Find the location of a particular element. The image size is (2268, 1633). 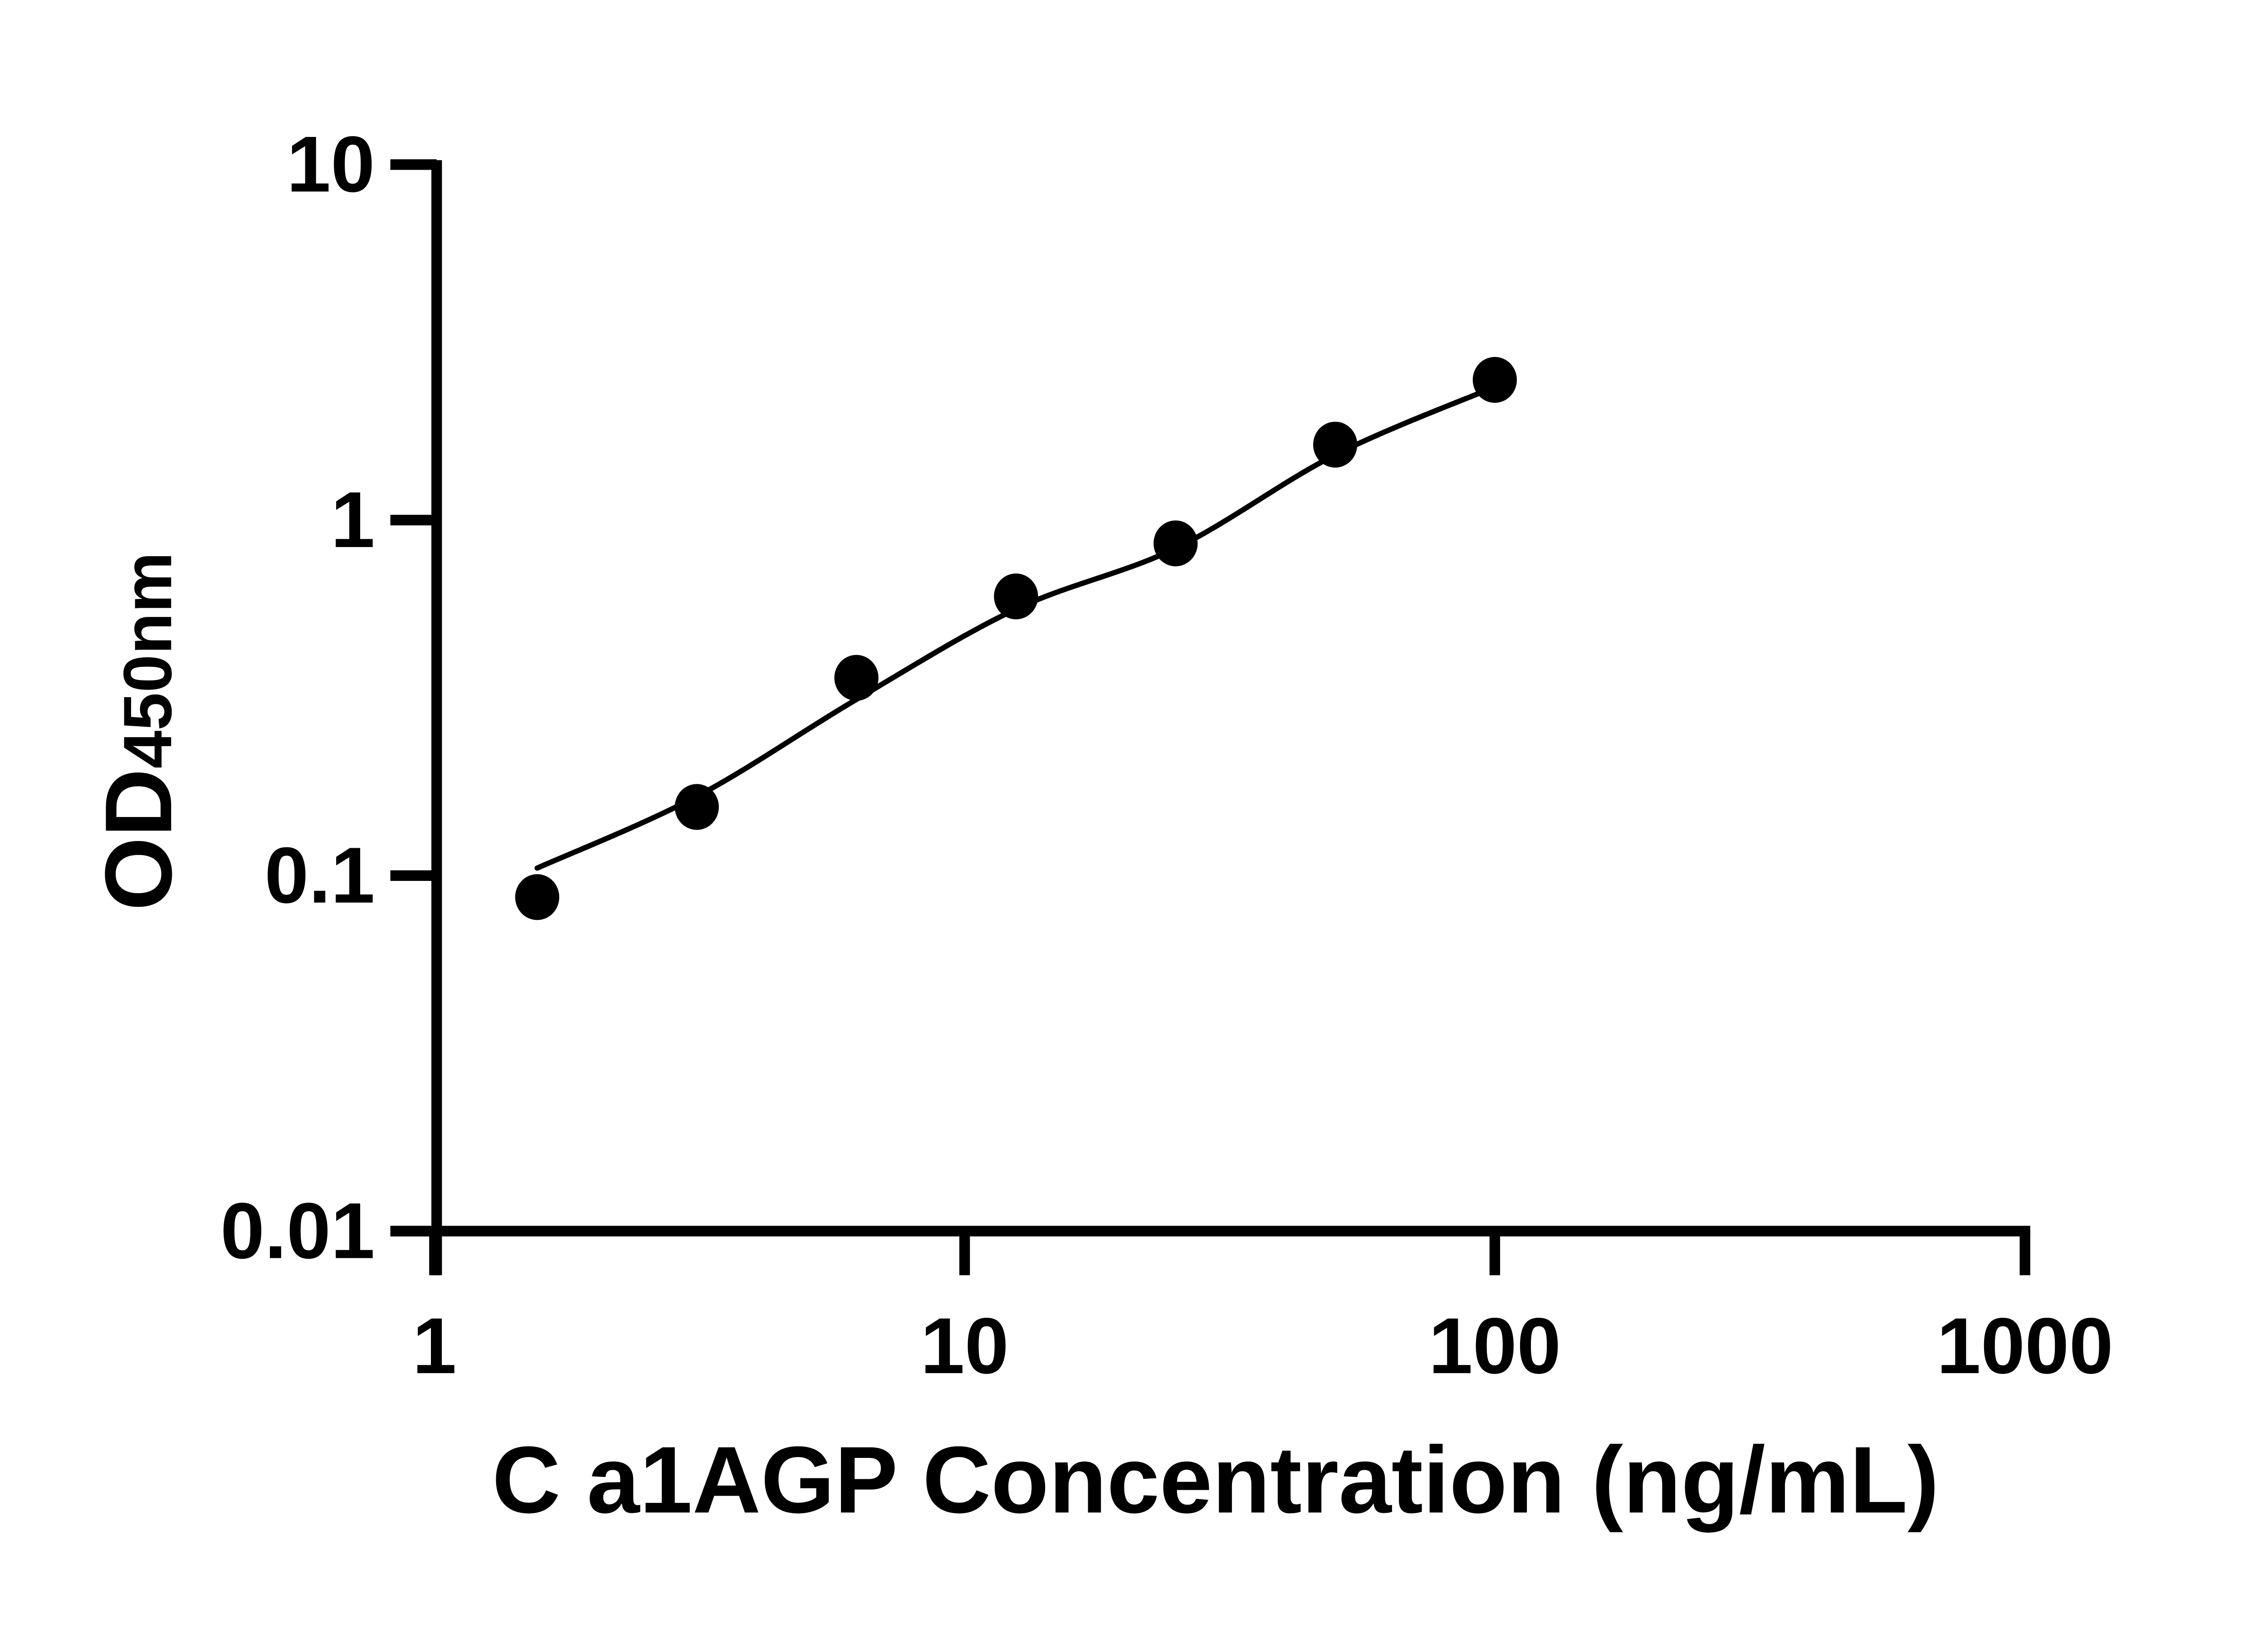

y-axis-title: OD450nm is located at coordinates (139, 731).